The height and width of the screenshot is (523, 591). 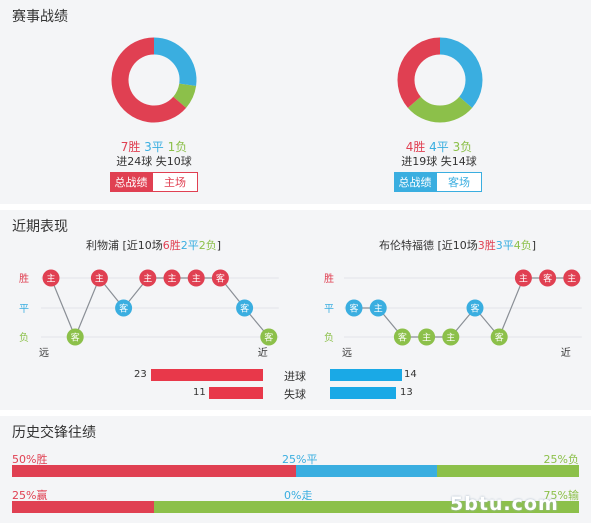 What do you see at coordinates (366, 507) in the screenshot?
I see `handicap-loss-bar` at bounding box center [366, 507].